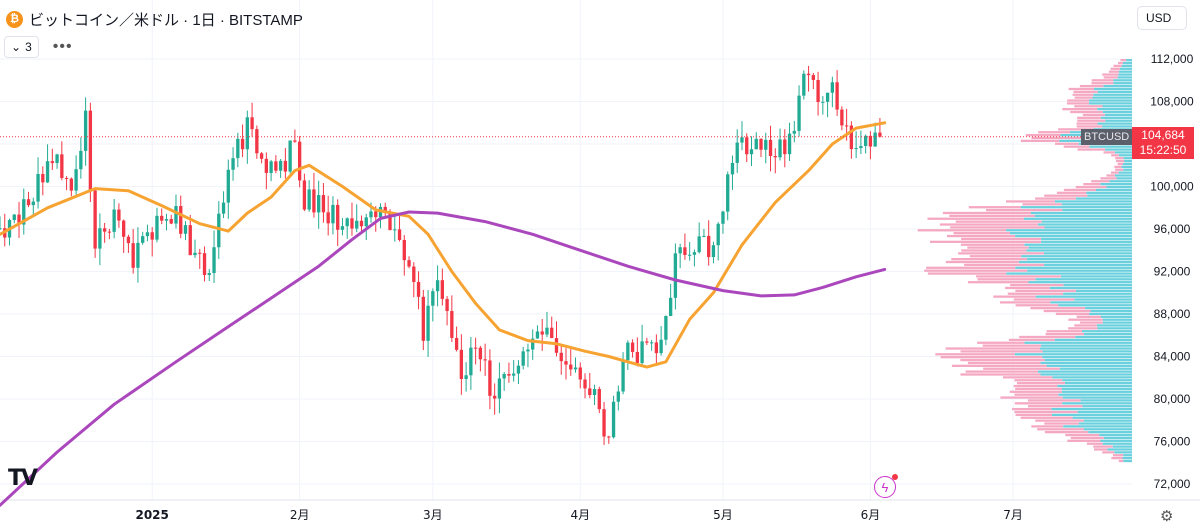  Describe the element at coordinates (1162, 18) in the screenshot. I see `currency-button: USD` at that location.